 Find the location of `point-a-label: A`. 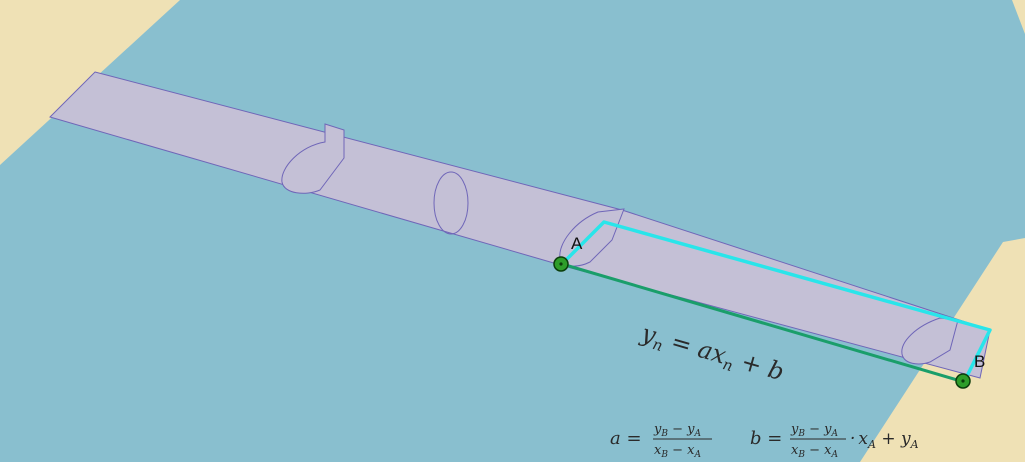

point-a-label: A is located at coordinates (577, 243).